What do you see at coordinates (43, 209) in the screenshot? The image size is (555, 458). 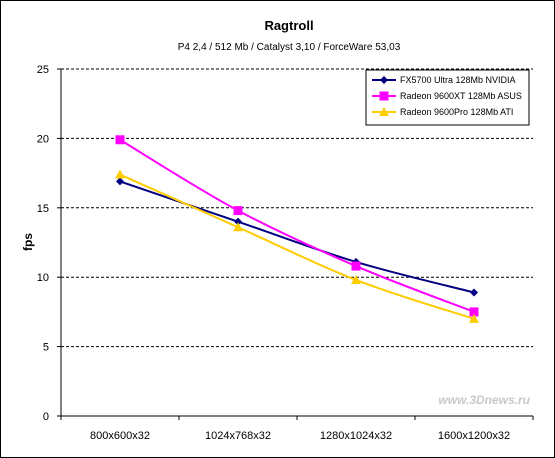 I see `y-tick-label: 15` at bounding box center [43, 209].